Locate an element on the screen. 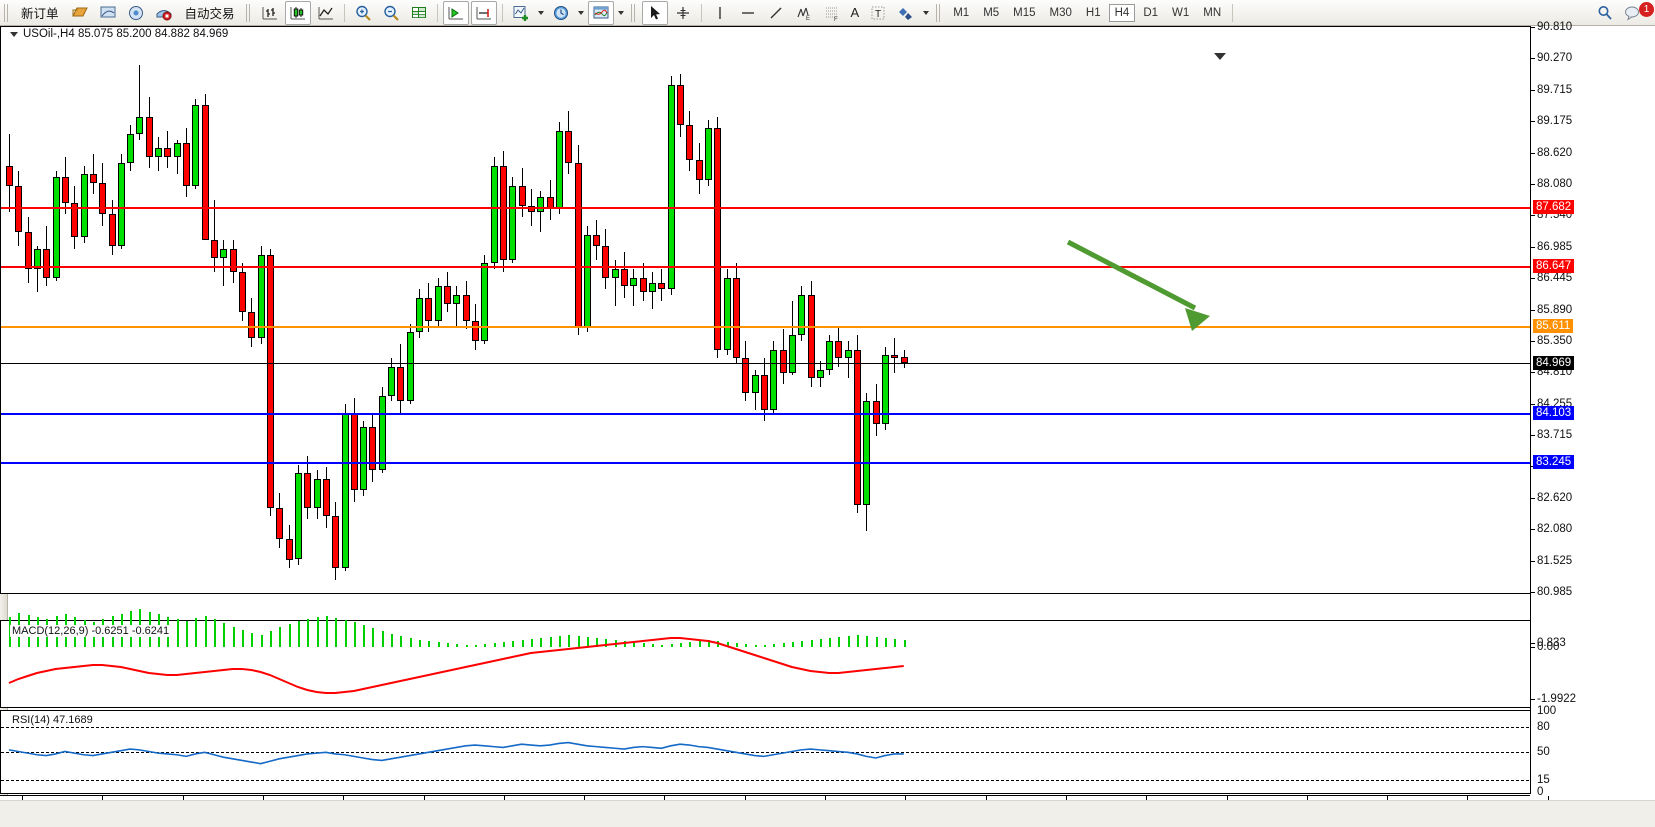  fibonacci-icon: F is located at coordinates (832, 13).